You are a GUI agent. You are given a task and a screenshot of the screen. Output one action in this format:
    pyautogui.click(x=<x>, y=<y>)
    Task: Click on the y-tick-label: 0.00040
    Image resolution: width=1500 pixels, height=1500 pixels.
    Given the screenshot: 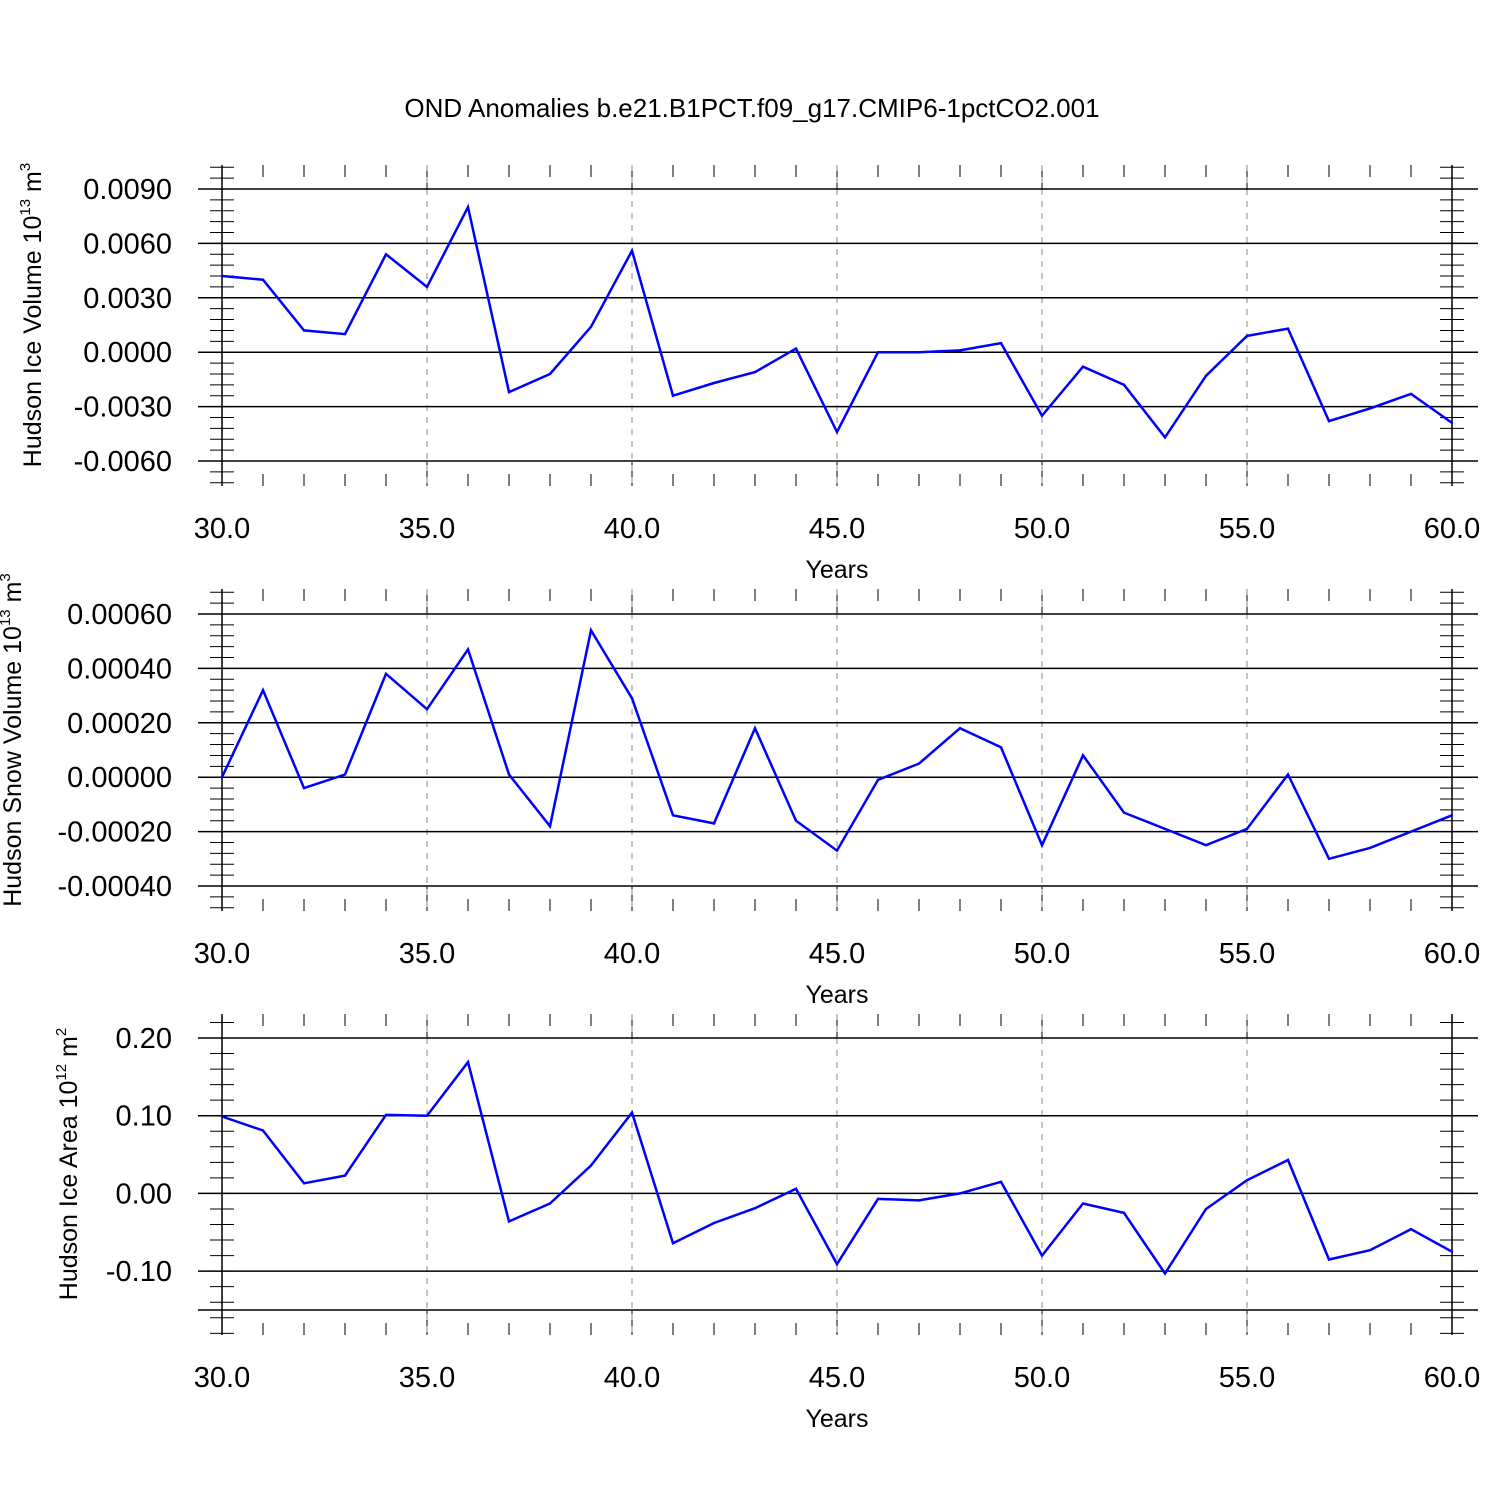 What is the action you would take?
    pyautogui.click(x=119, y=669)
    